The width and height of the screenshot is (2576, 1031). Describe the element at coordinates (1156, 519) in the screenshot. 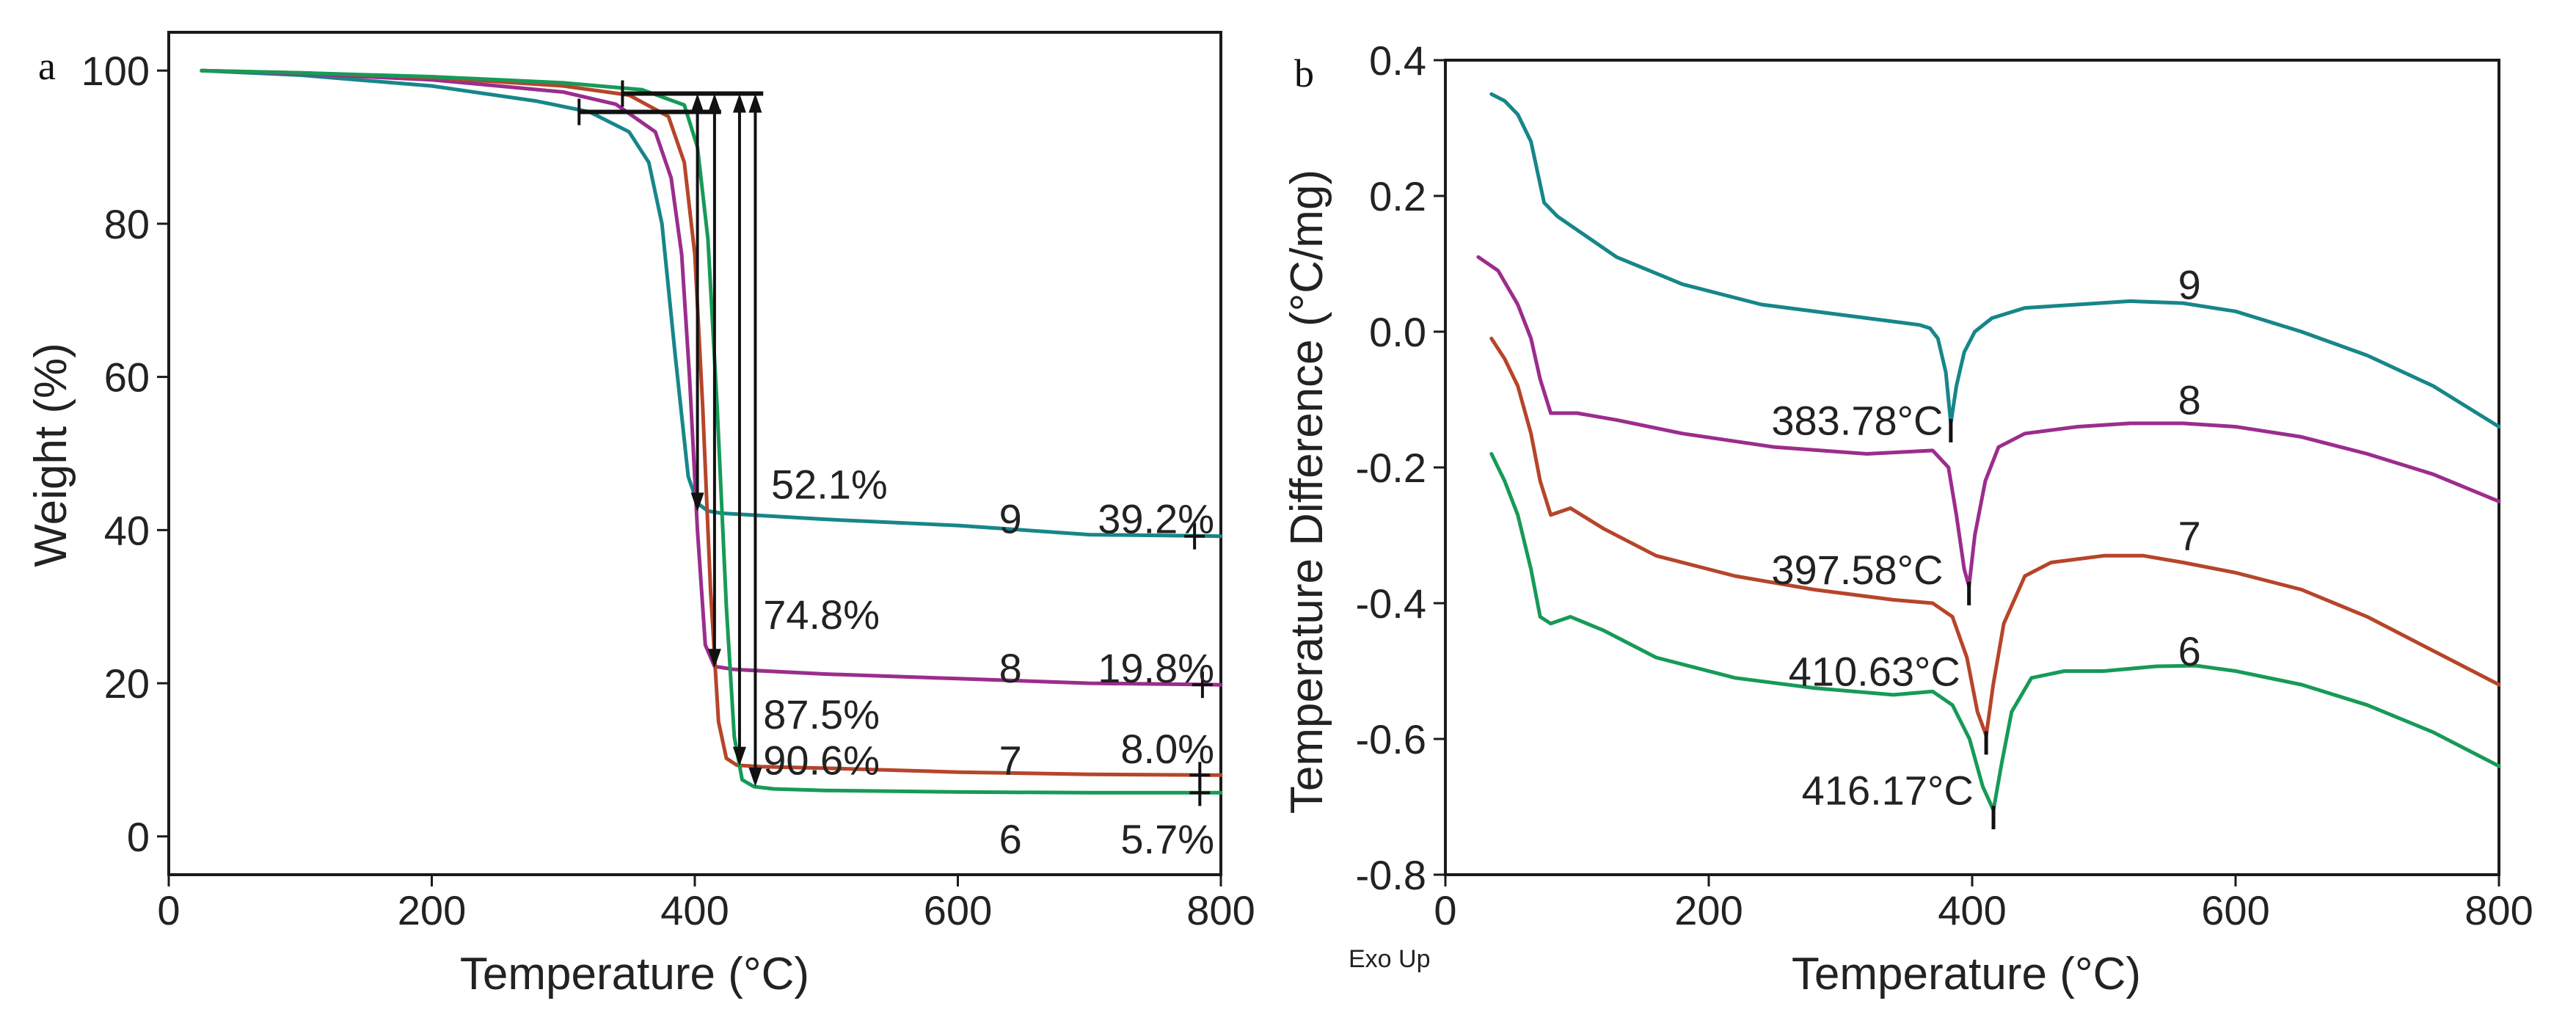

I see `panel-a-annotation: 39.2%` at that location.